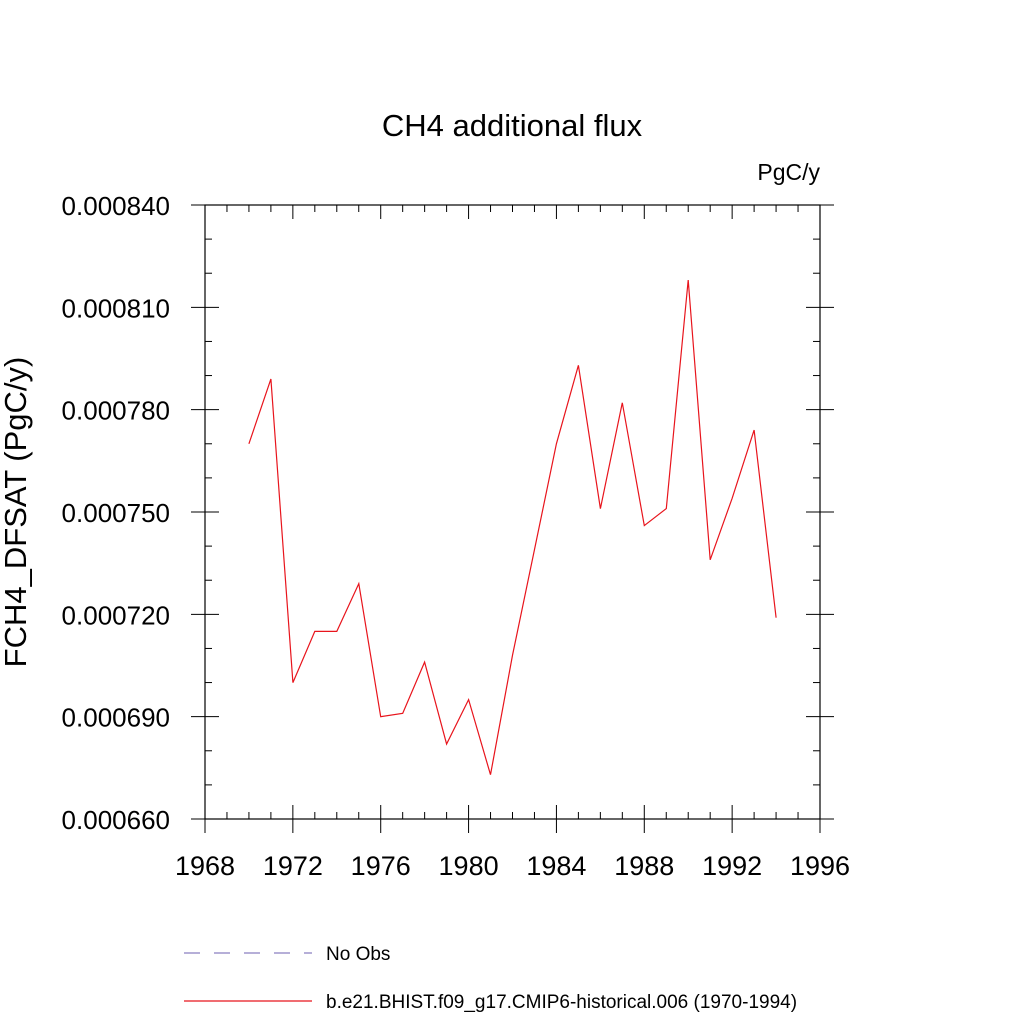 Image resolution: width=1024 pixels, height=1024 pixels. I want to click on y-axis-label: FCH4_DFSAT (PgC/y), so click(16, 512).